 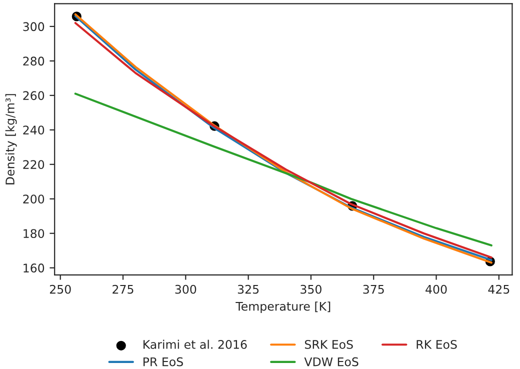 What do you see at coordinates (33, 165) in the screenshot?
I see `y-tick-label: 220` at bounding box center [33, 165].